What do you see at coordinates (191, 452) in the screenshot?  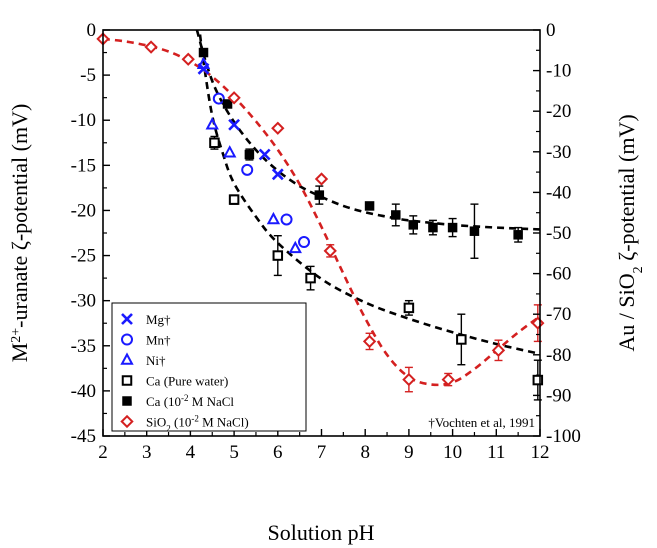 I see `x-tick-label: 4` at bounding box center [191, 452].